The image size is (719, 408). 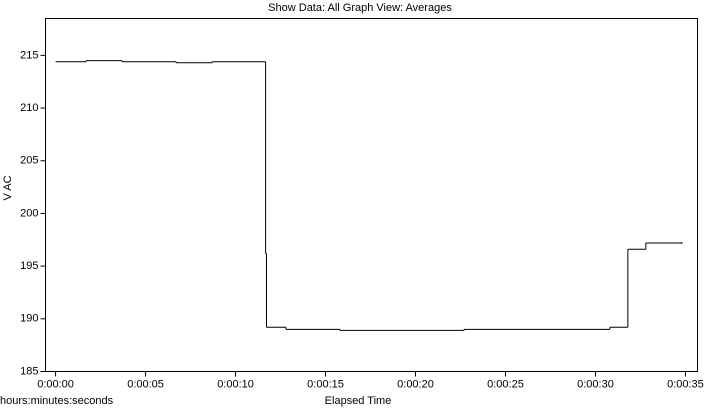 I want to click on y-tick-label: 215, so click(x=29, y=55).